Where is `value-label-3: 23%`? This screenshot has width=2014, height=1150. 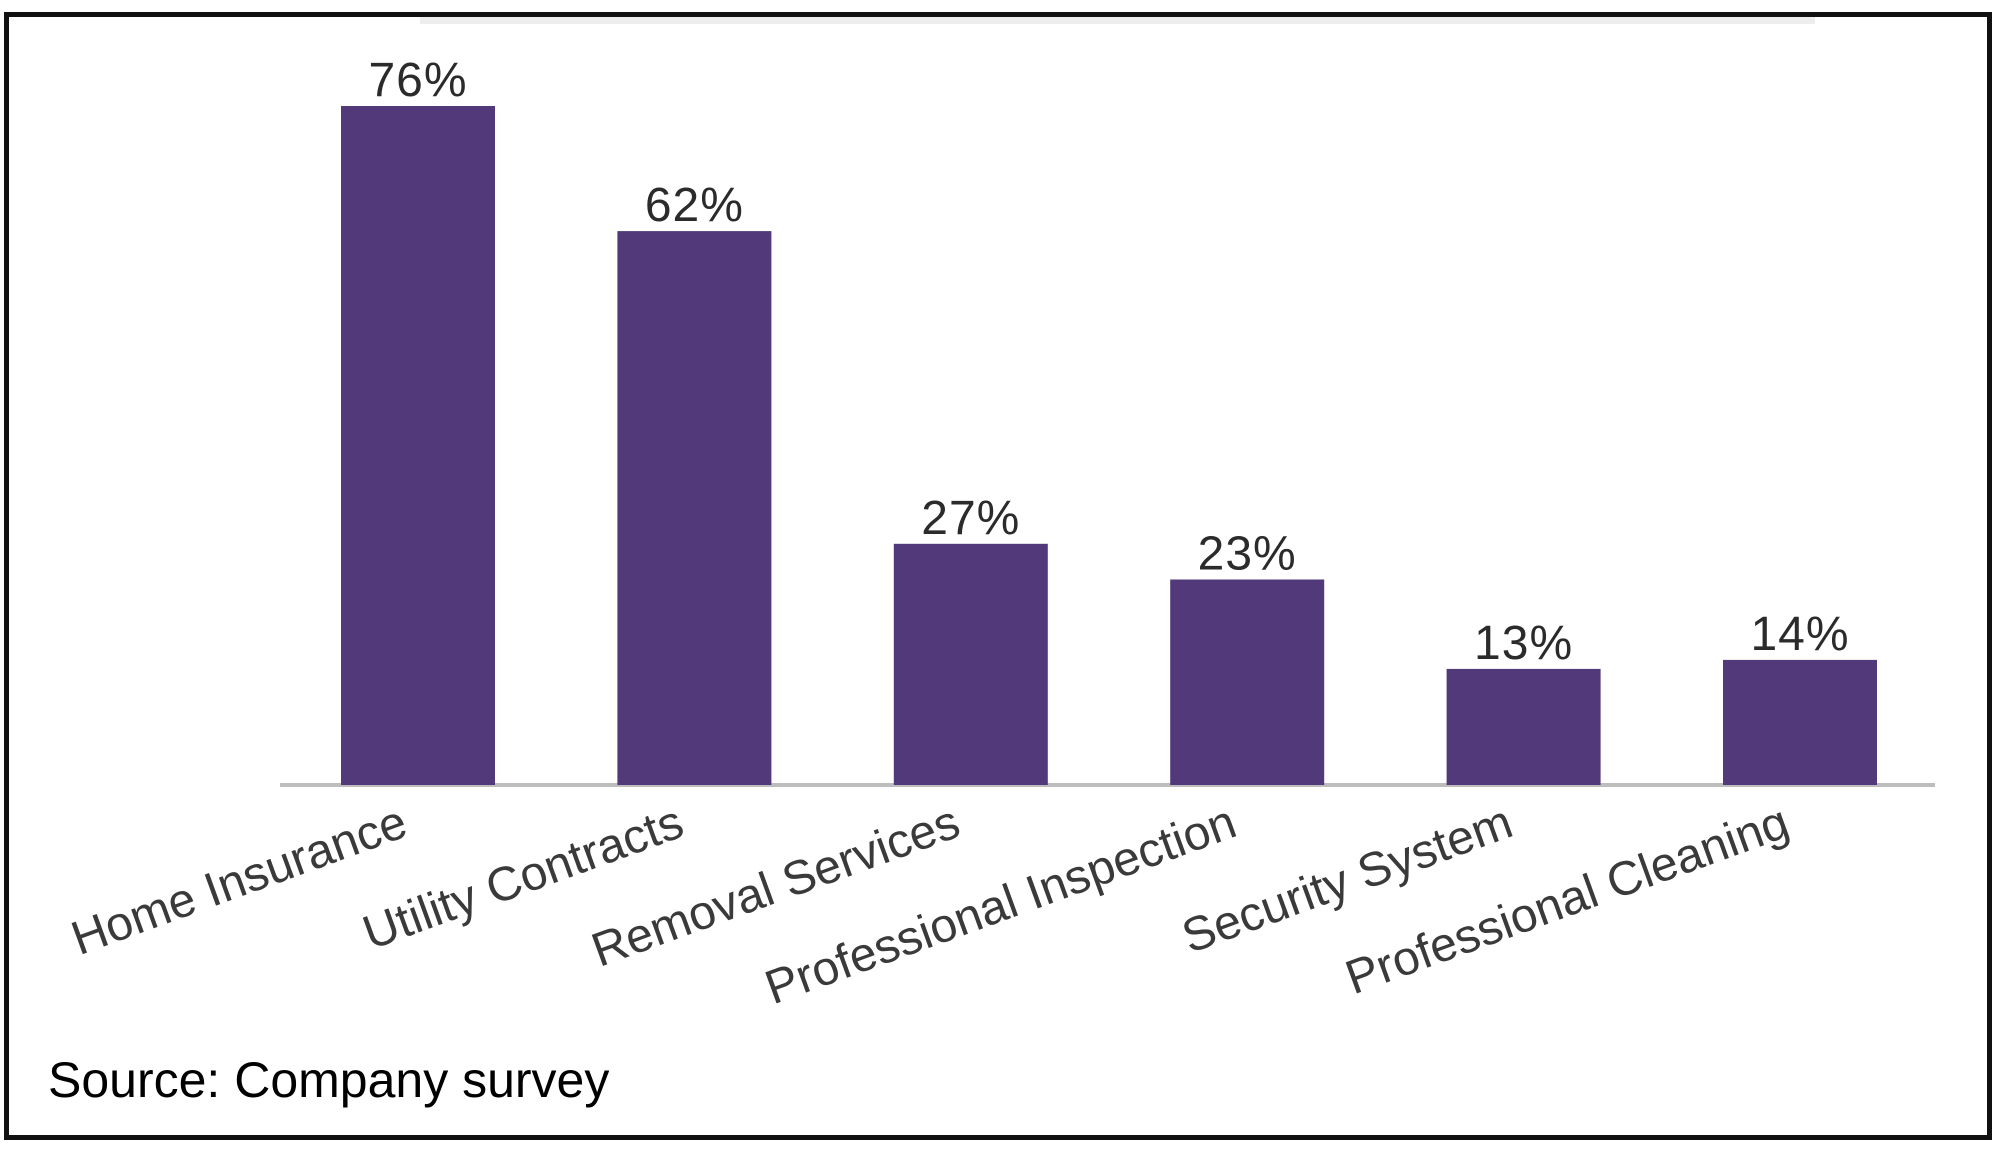 value-label-3: 23% is located at coordinates (1247, 554).